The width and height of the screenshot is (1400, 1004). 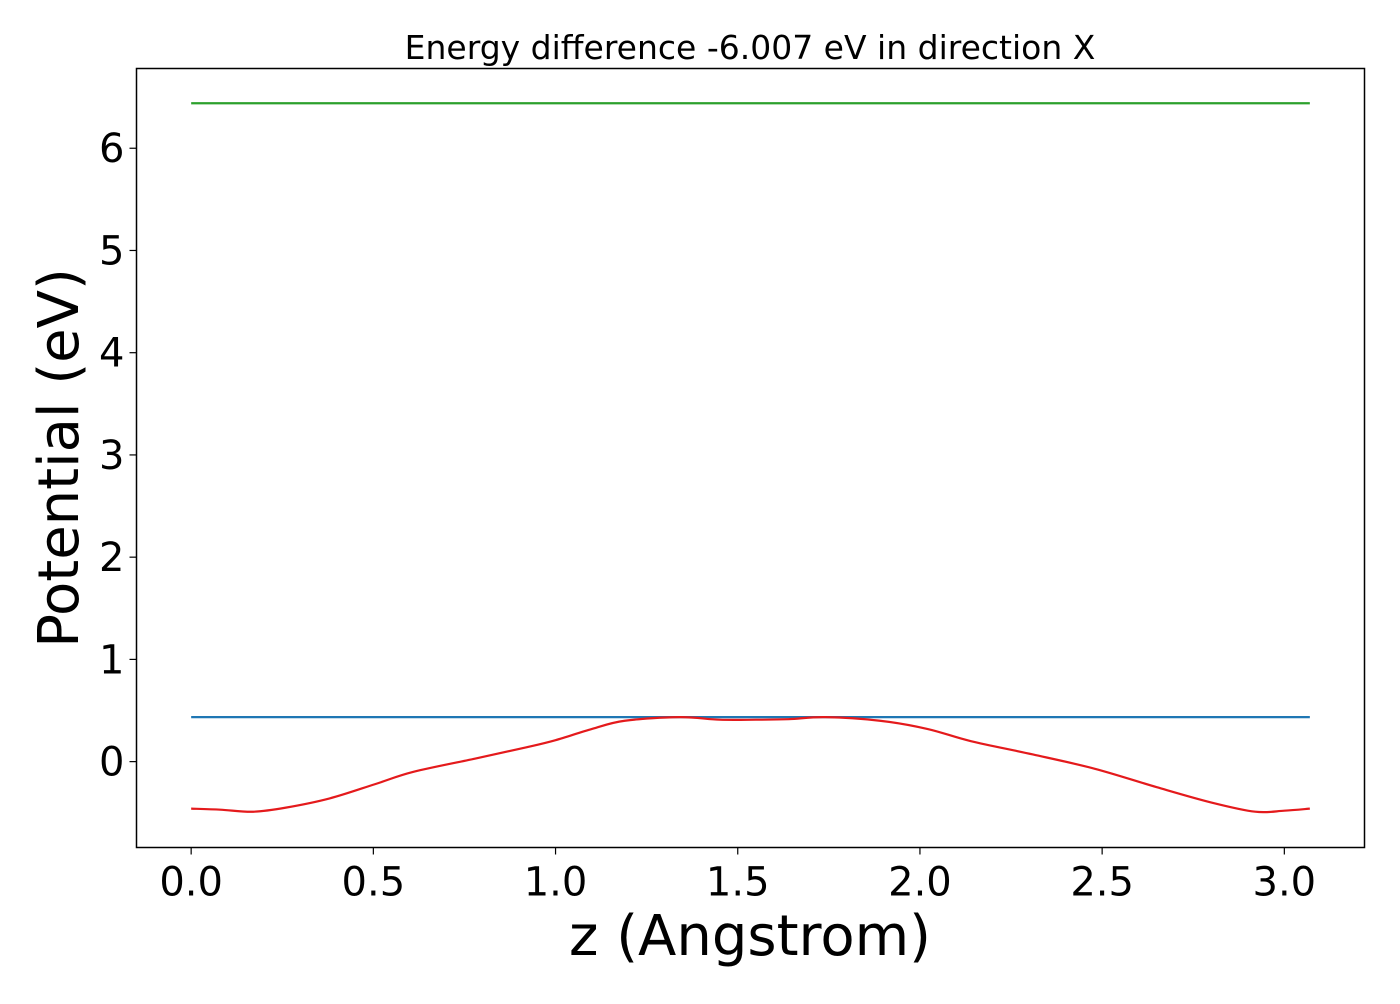 I want to click on y-tick-label: 4, so click(x=111, y=354).